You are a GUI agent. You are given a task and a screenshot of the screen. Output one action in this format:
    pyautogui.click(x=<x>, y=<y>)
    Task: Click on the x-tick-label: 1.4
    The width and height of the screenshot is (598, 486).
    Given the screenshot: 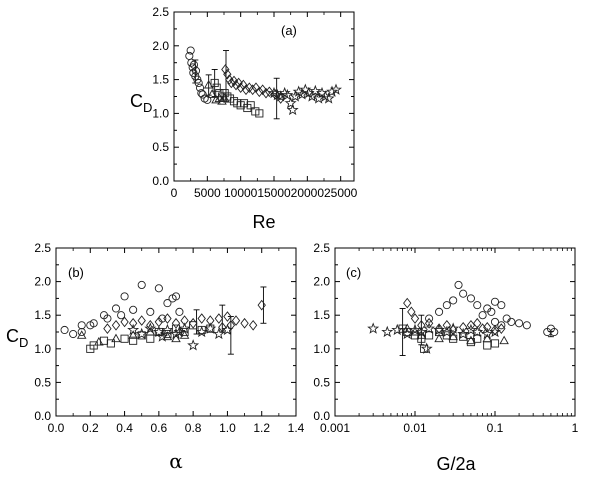 What is the action you would take?
    pyautogui.click(x=296, y=428)
    